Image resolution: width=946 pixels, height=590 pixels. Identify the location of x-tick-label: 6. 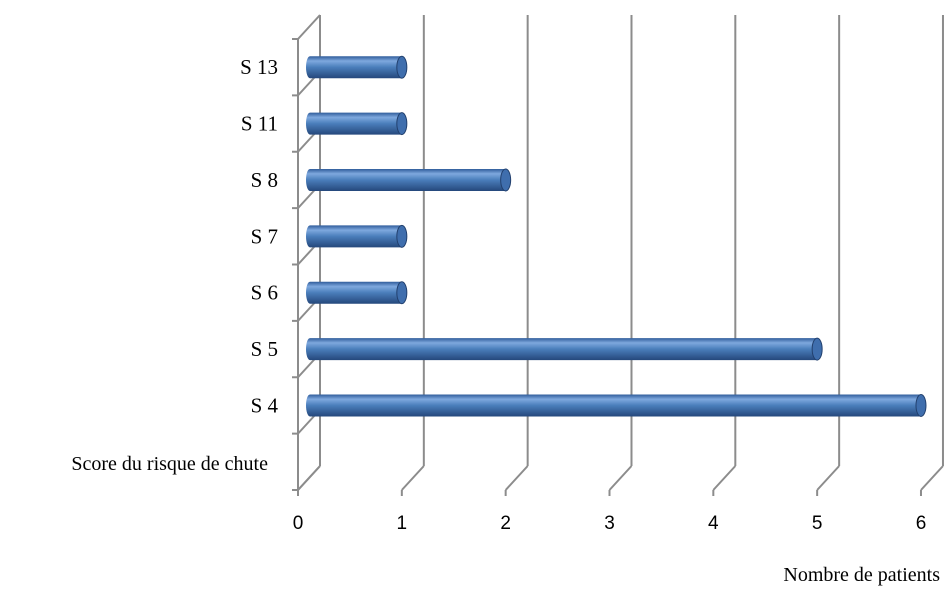
(921, 523).